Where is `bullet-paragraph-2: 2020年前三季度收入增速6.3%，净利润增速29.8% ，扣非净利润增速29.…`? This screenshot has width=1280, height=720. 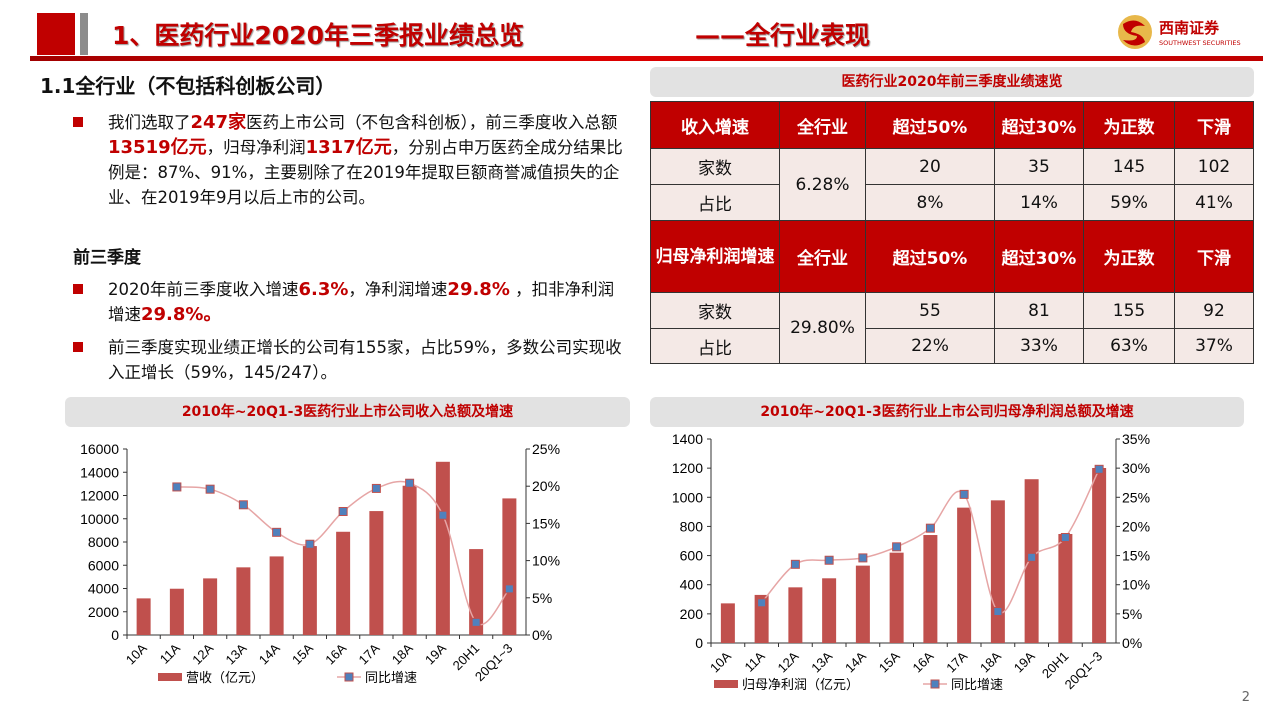 bullet-paragraph-2: 2020年前三季度收入增速6.3%，净利润增速29.8% ，扣非净利润增速29.… is located at coordinates (368, 302).